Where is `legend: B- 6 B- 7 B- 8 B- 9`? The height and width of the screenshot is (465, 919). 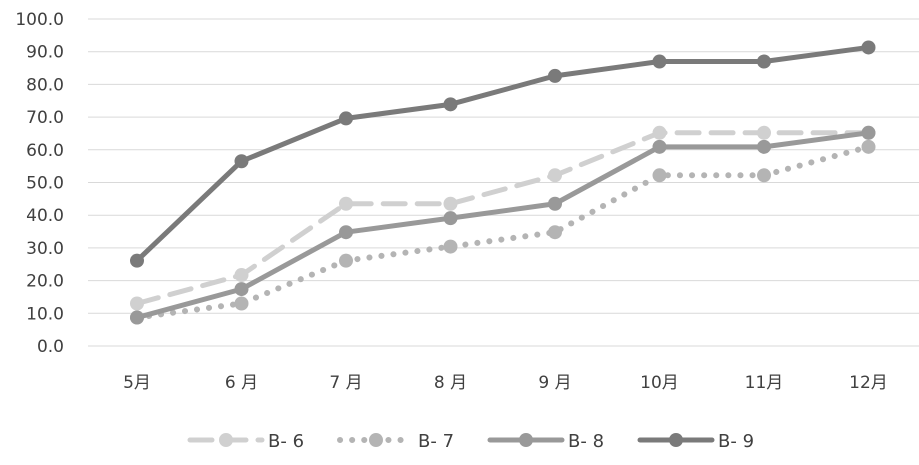
legend: B- 6 B- 7 B- 8 B- 9 is located at coordinates (470, 441).